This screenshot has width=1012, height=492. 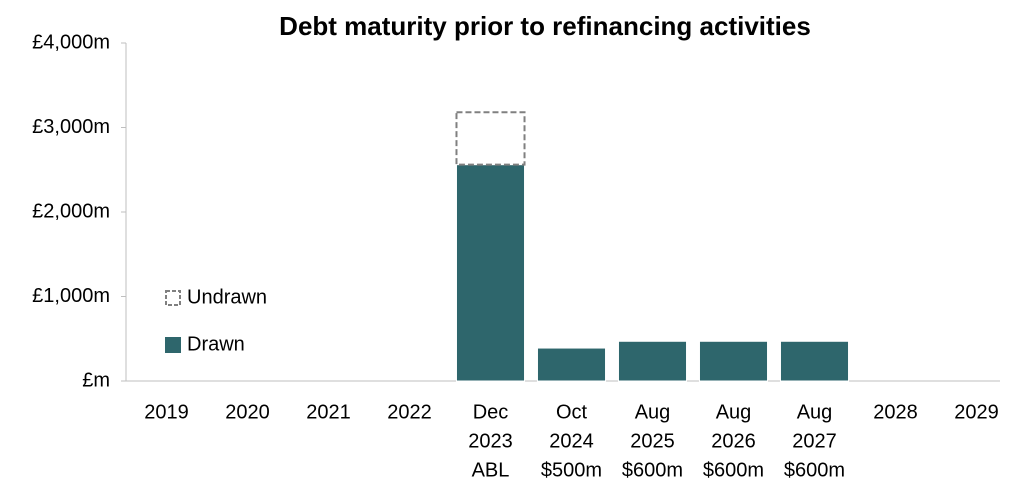 What do you see at coordinates (895, 412) in the screenshot?
I see `x-tick-label: 2028` at bounding box center [895, 412].